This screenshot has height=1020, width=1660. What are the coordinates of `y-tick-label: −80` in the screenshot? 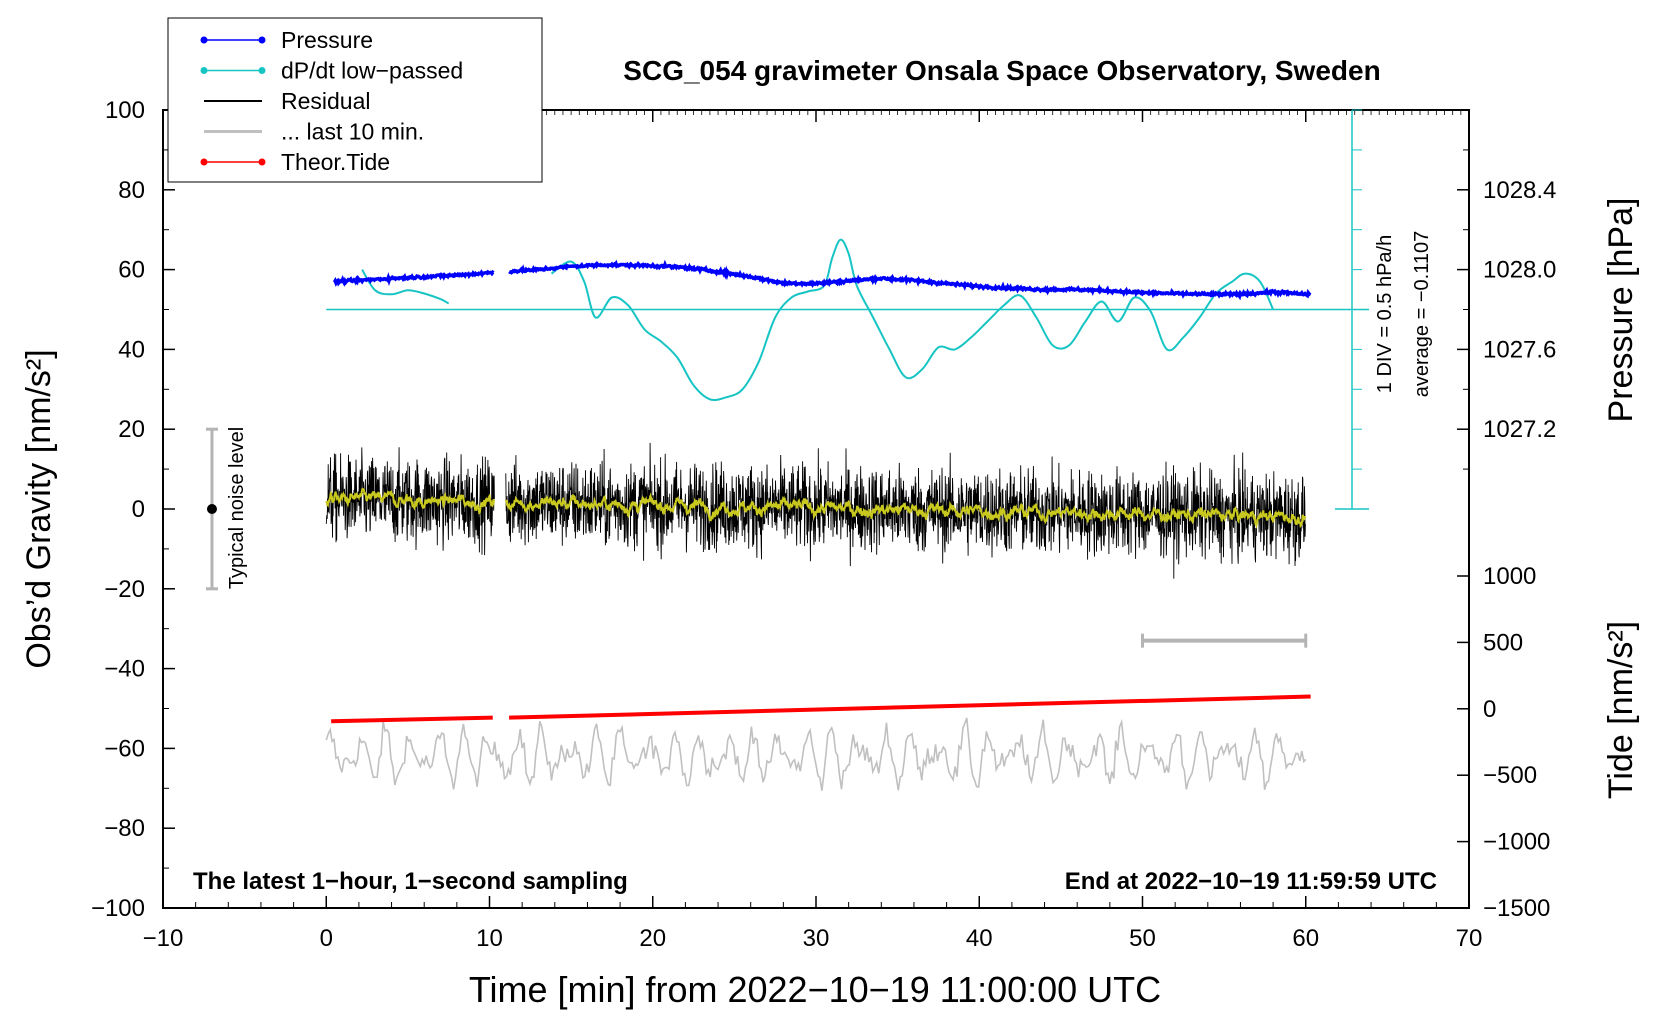 It's located at (124, 828).